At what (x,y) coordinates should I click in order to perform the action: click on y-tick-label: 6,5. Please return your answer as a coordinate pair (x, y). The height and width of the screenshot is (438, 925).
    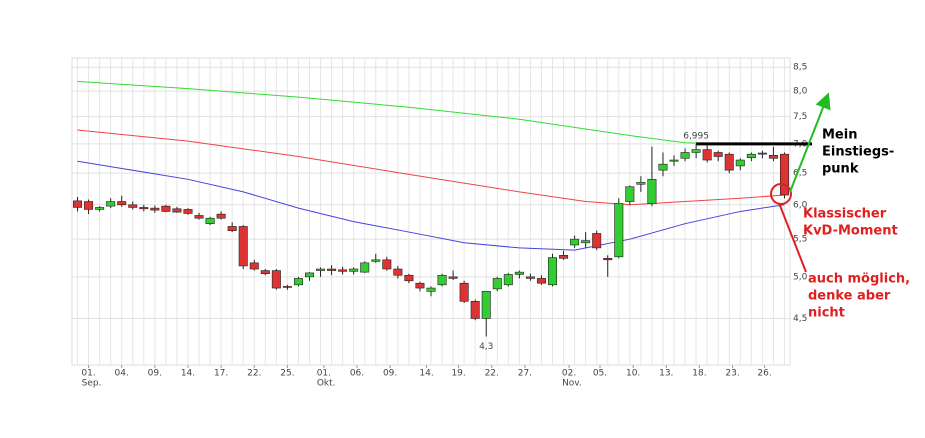
    Looking at the image, I should click on (800, 174).